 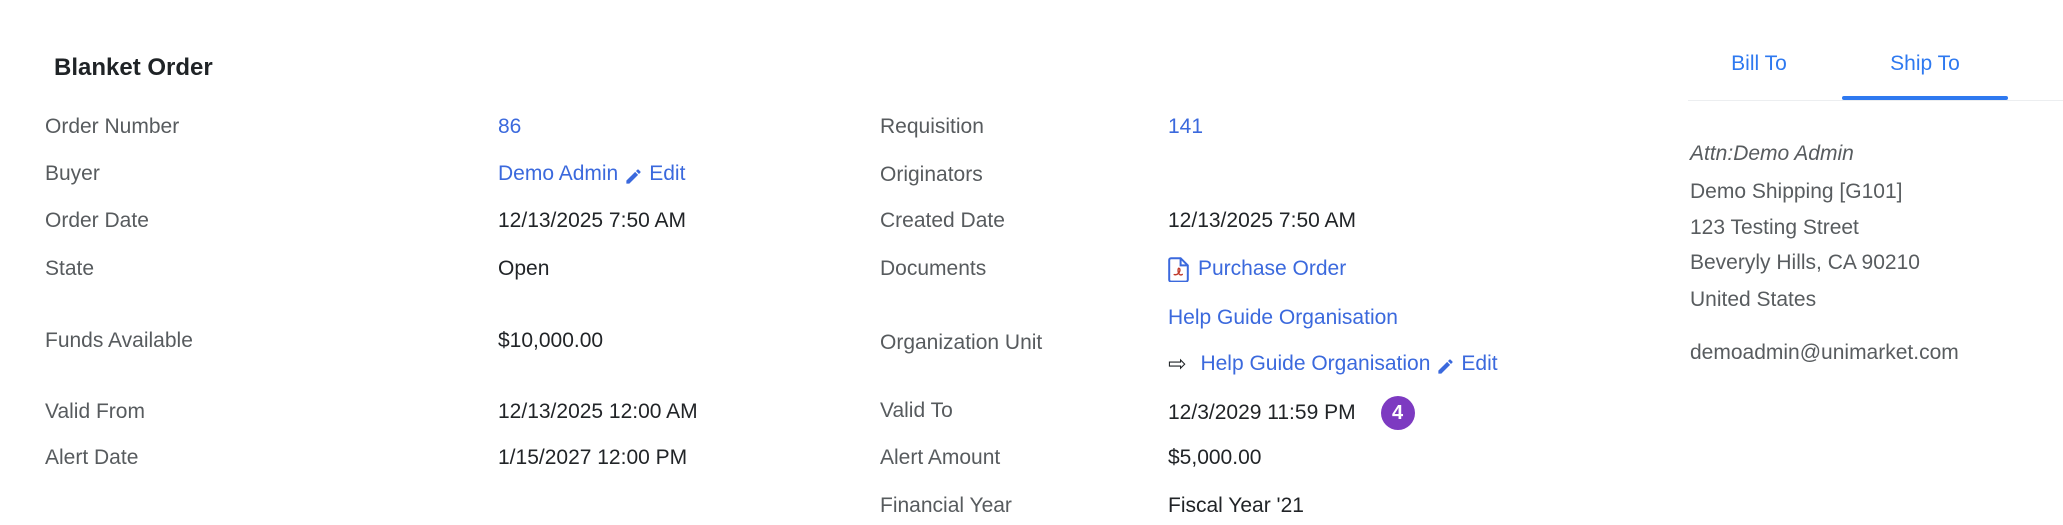 I want to click on field-valid-from: Valid From 12/13/2025 12:00 AM, so click(x=1031, y=412).